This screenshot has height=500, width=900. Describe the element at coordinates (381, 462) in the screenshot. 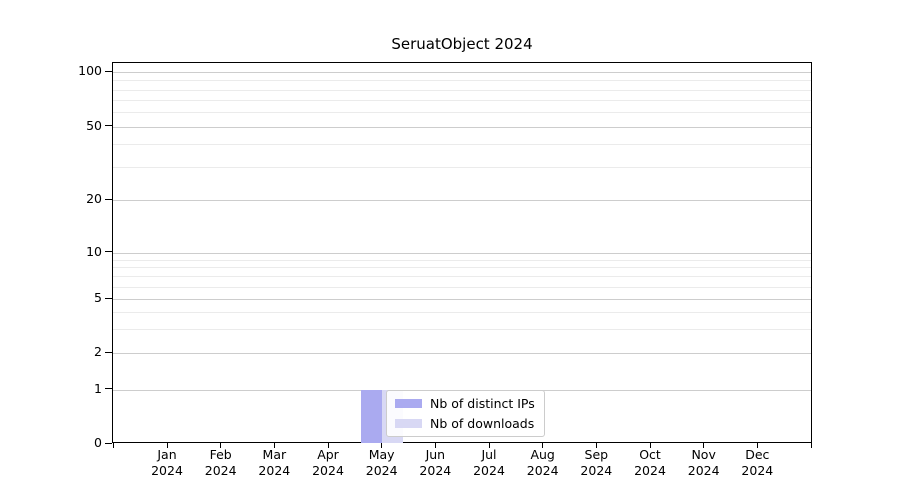

I see `x-tick-label: May 2024` at that location.